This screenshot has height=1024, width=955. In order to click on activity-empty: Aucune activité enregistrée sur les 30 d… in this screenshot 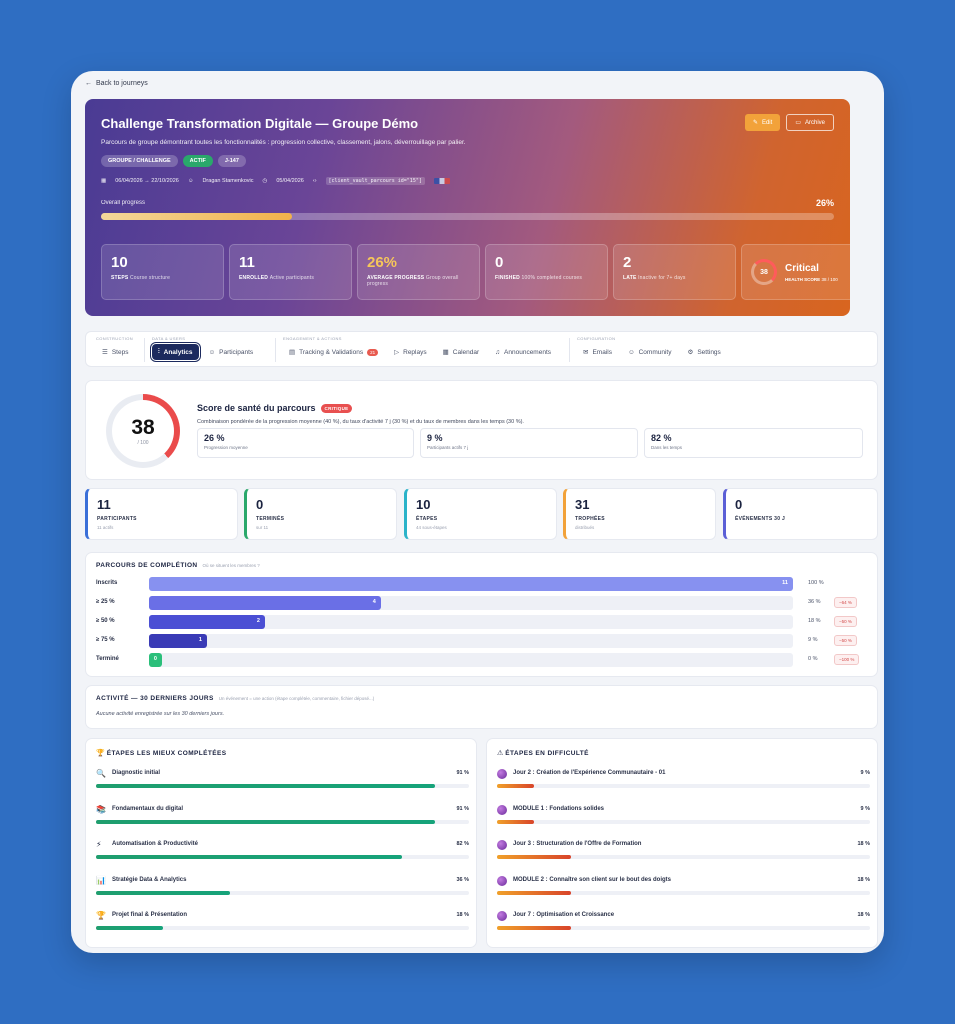, I will do `click(160, 714)`.